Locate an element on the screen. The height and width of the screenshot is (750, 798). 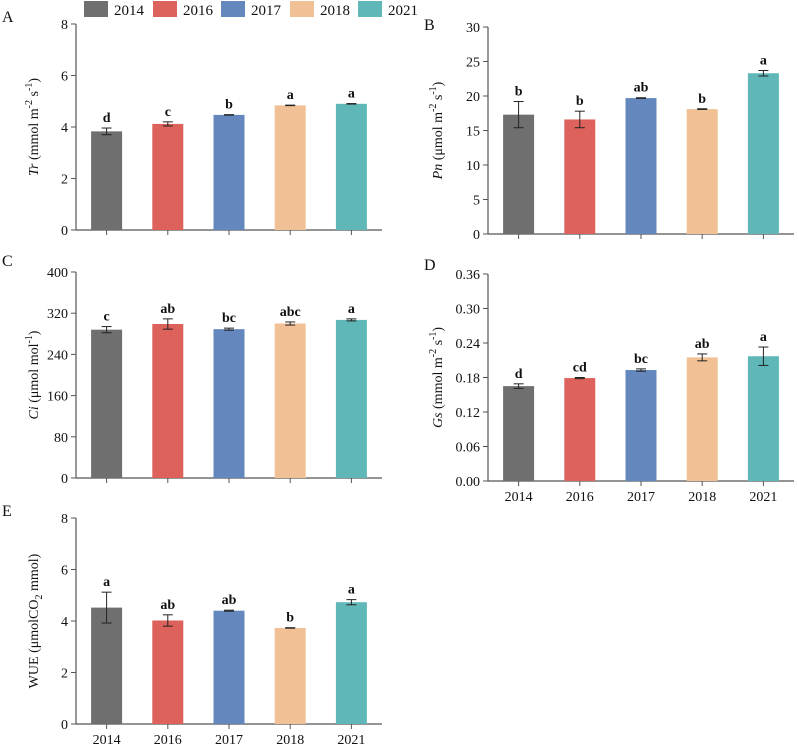
y-tick-label: 0.30 is located at coordinates (468, 310).